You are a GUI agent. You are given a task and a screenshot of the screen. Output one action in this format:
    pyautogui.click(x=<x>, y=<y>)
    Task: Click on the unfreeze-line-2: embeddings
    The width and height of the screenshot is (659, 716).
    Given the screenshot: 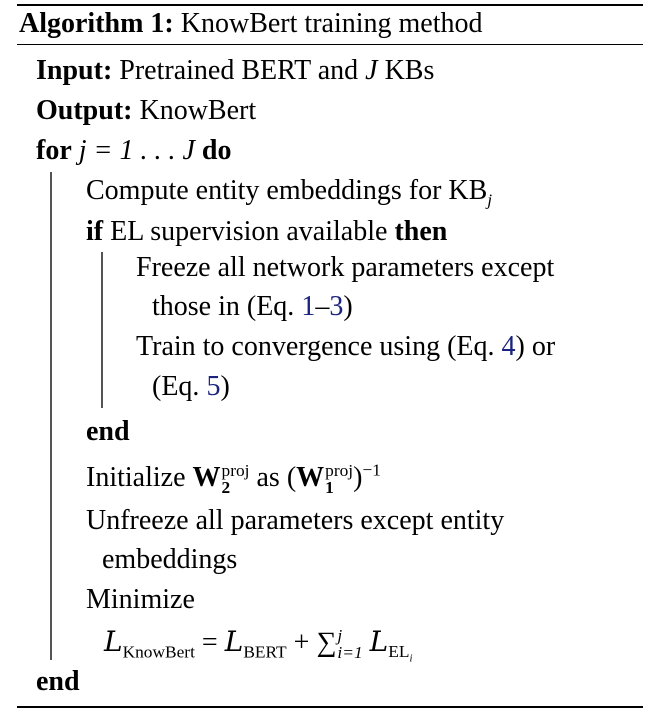 What is the action you would take?
    pyautogui.click(x=169, y=560)
    